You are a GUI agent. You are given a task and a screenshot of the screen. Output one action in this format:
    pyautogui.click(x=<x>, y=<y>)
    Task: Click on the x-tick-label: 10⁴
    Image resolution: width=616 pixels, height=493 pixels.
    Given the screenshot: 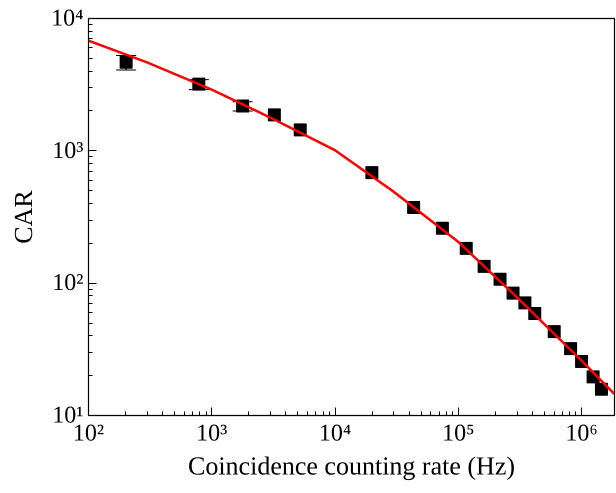 What is the action you would take?
    pyautogui.click(x=335, y=433)
    